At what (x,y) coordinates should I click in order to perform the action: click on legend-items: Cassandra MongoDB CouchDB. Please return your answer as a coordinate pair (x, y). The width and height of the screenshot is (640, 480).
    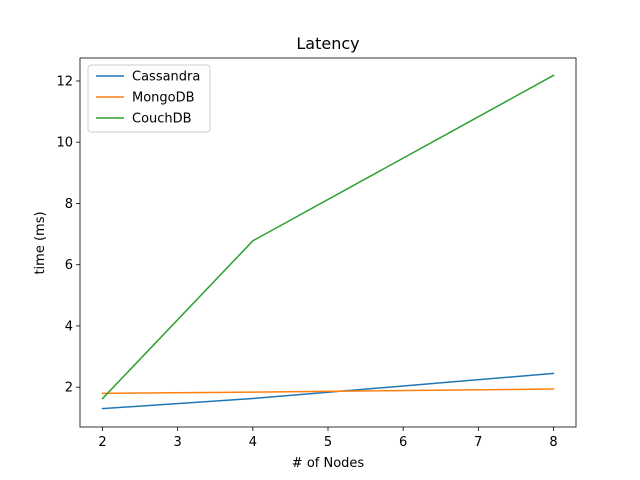
    Looking at the image, I should click on (148, 98).